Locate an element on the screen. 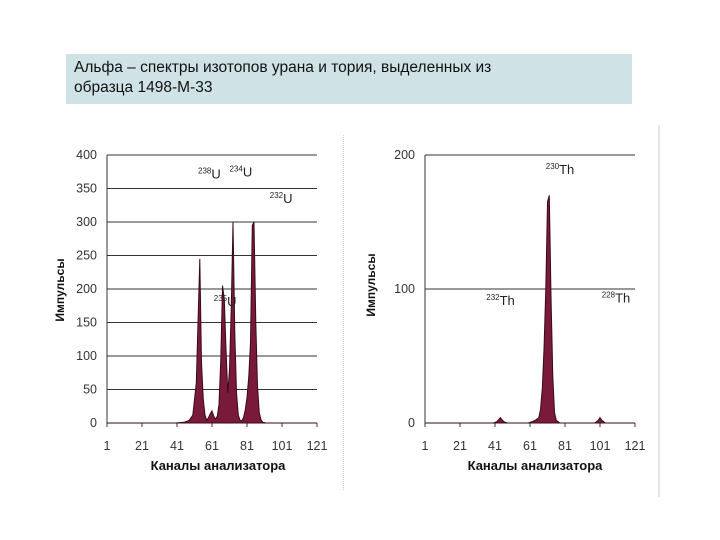 This screenshot has width=720, height=540. u-y-tick-label-200: 200 is located at coordinates (86, 289).